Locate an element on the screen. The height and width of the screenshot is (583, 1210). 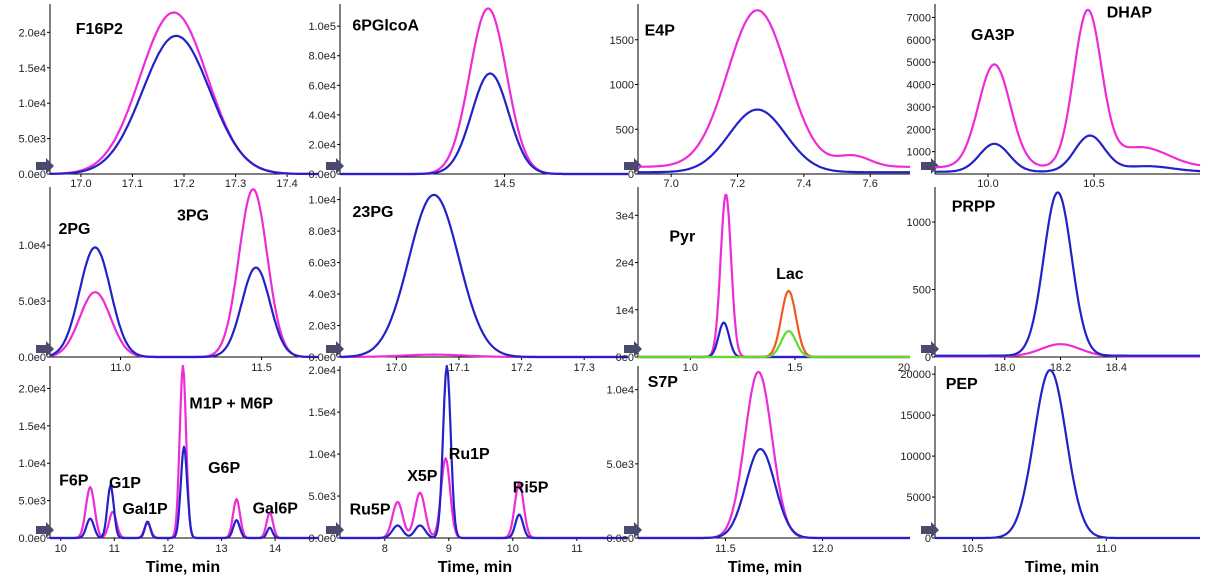
x-tick-label: 18.2 is located at coordinates (1060, 368).